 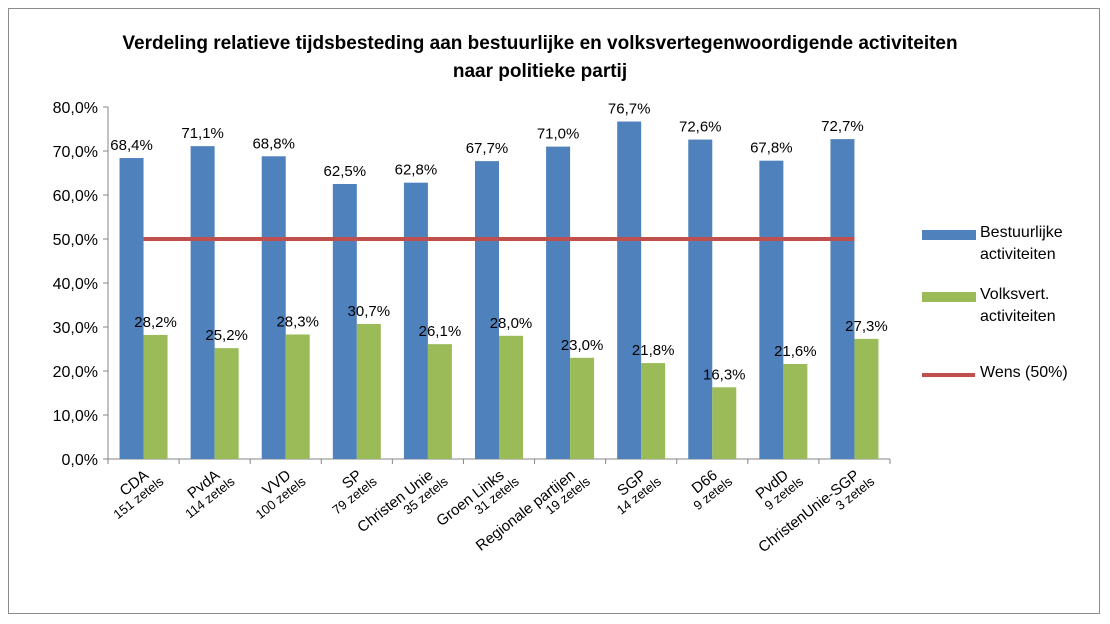 What do you see at coordinates (582, 345) in the screenshot?
I see `data-label: 23,0%` at bounding box center [582, 345].